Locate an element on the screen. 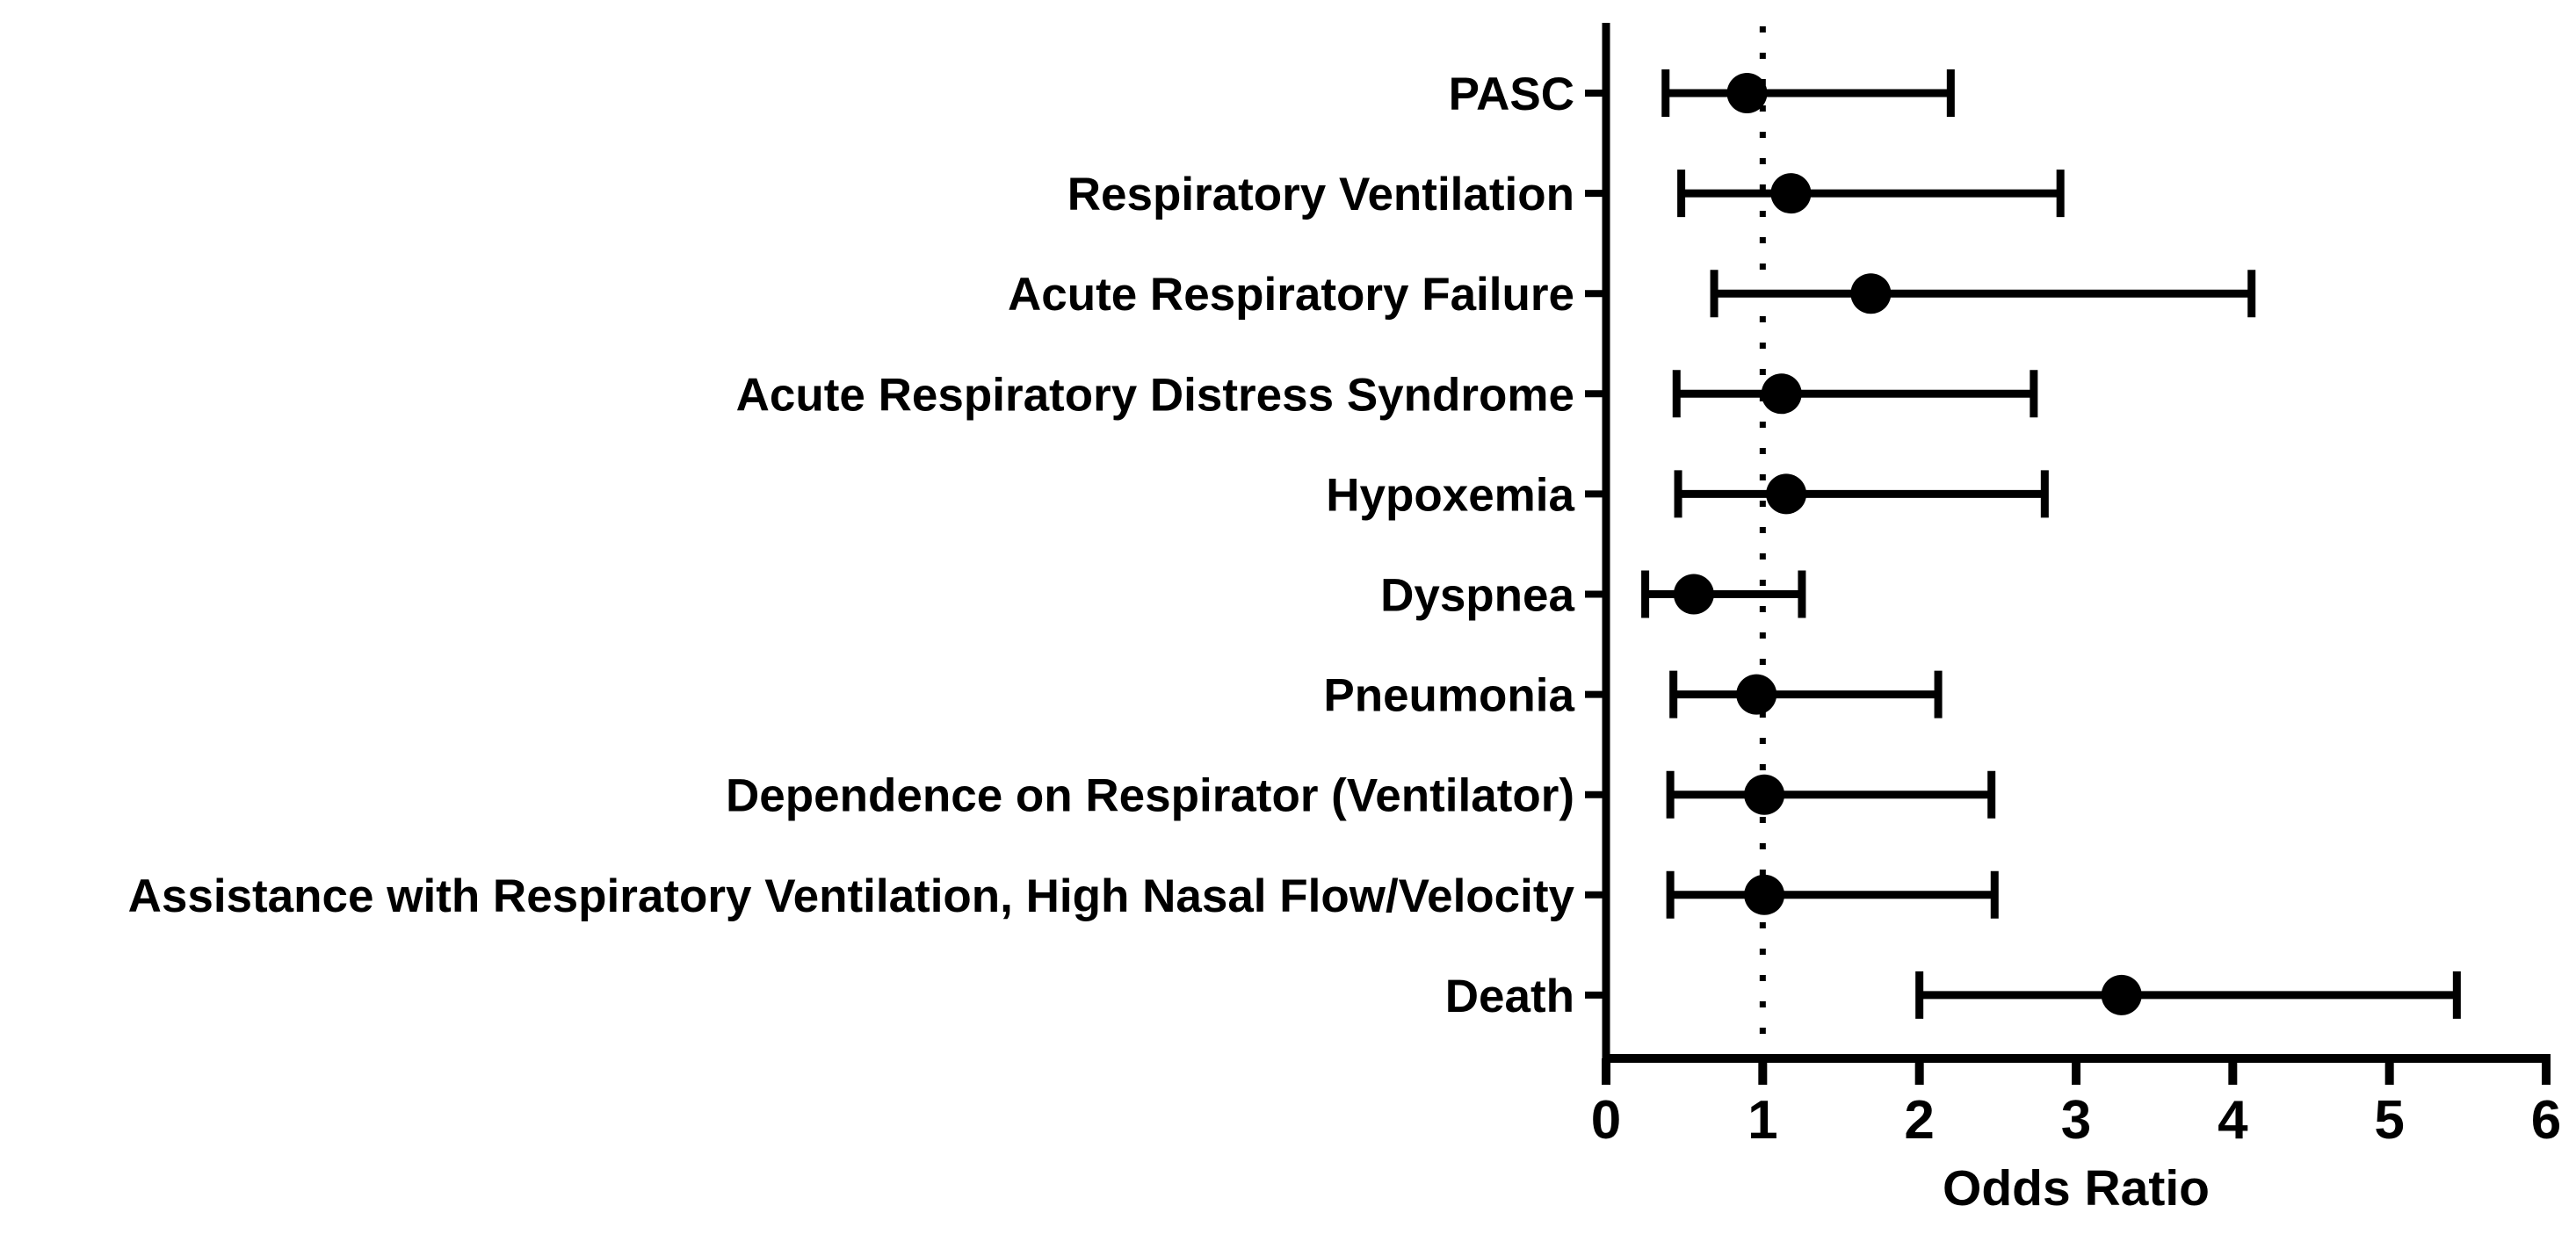 The height and width of the screenshot is (1249, 2576). category-label: Dyspnea is located at coordinates (1477, 596).